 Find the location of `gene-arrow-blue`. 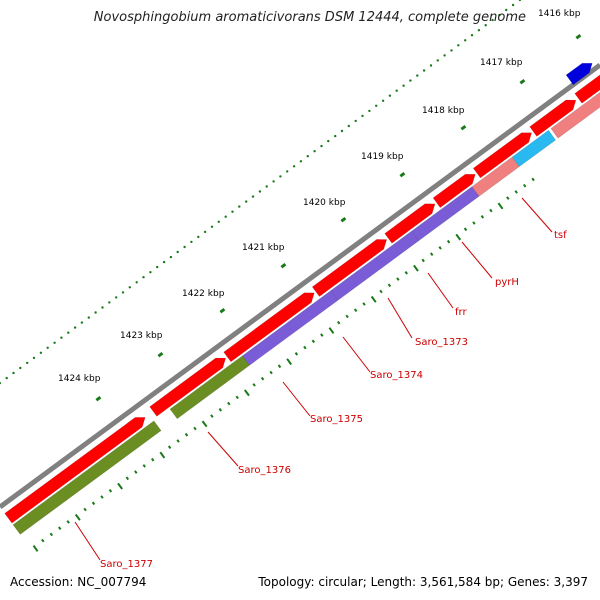

gene-arrow-blue is located at coordinates (579, 74).